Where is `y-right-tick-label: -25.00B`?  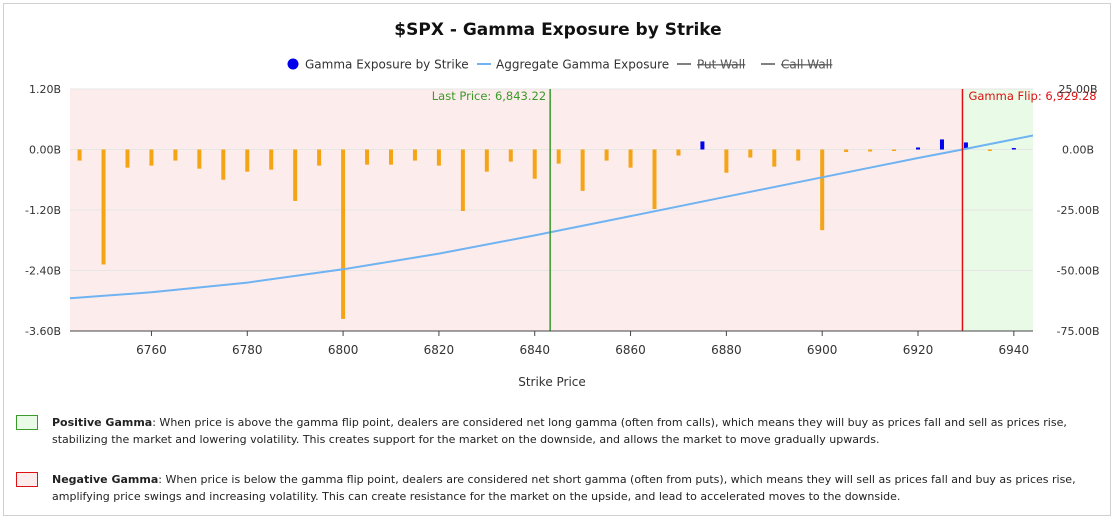
y-right-tick-label: -25.00B is located at coordinates (1077, 210).